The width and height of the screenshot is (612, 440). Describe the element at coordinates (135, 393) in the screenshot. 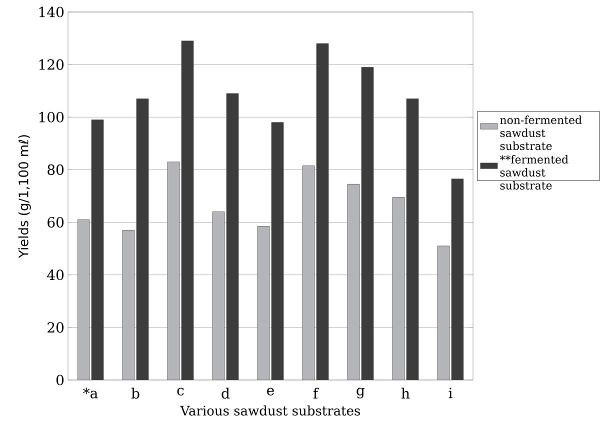

I see `x-tick-label: b` at that location.